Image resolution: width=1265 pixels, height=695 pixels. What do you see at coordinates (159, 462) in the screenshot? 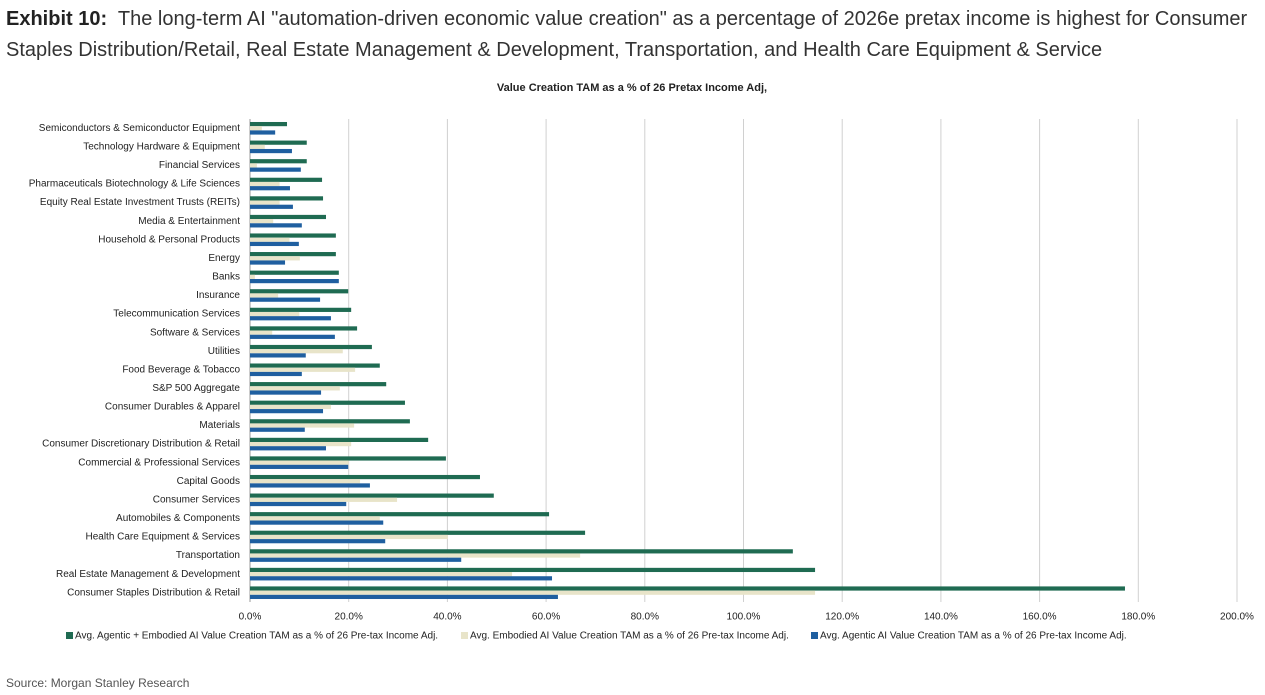
I see `y-tick-label: Commercial & Professional Services` at bounding box center [159, 462].